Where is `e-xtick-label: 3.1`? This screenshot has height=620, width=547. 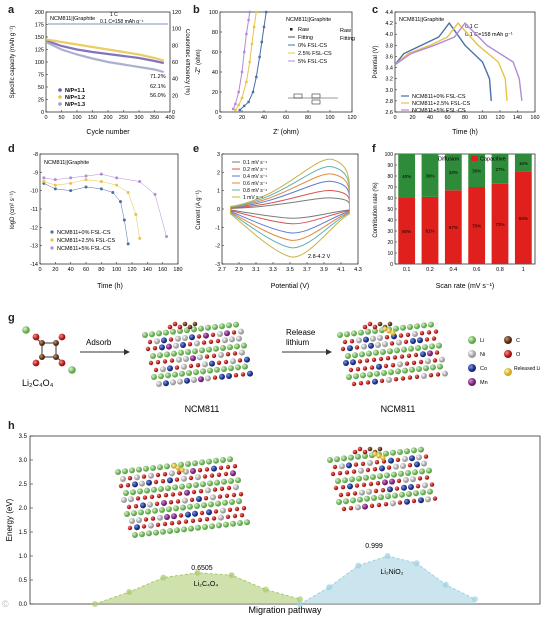 e-xtick-label: 3.1 is located at coordinates (256, 270).